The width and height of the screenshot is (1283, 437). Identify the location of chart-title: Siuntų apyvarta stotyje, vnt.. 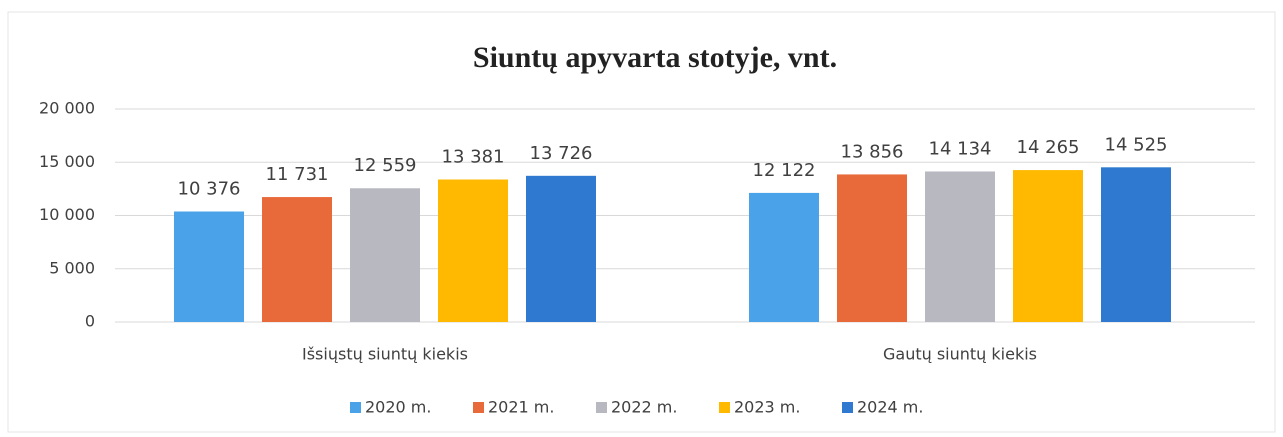
(655, 57).